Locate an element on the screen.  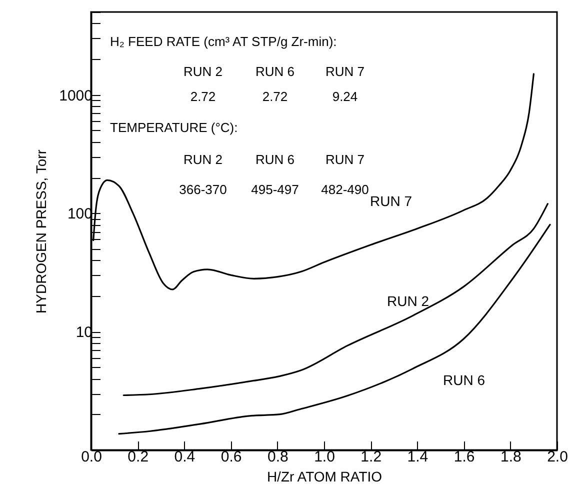
x-tick-label: 1.0 is located at coordinates (324, 457).